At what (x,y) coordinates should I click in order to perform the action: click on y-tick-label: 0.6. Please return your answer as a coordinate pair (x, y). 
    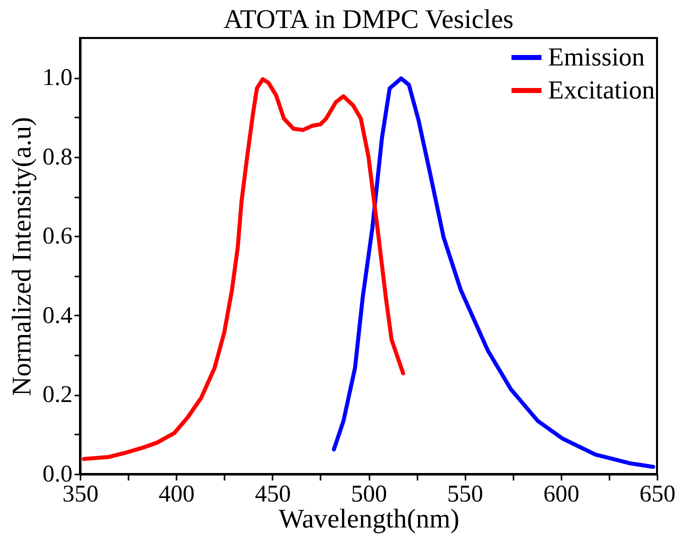
    Looking at the image, I should click on (57, 237).